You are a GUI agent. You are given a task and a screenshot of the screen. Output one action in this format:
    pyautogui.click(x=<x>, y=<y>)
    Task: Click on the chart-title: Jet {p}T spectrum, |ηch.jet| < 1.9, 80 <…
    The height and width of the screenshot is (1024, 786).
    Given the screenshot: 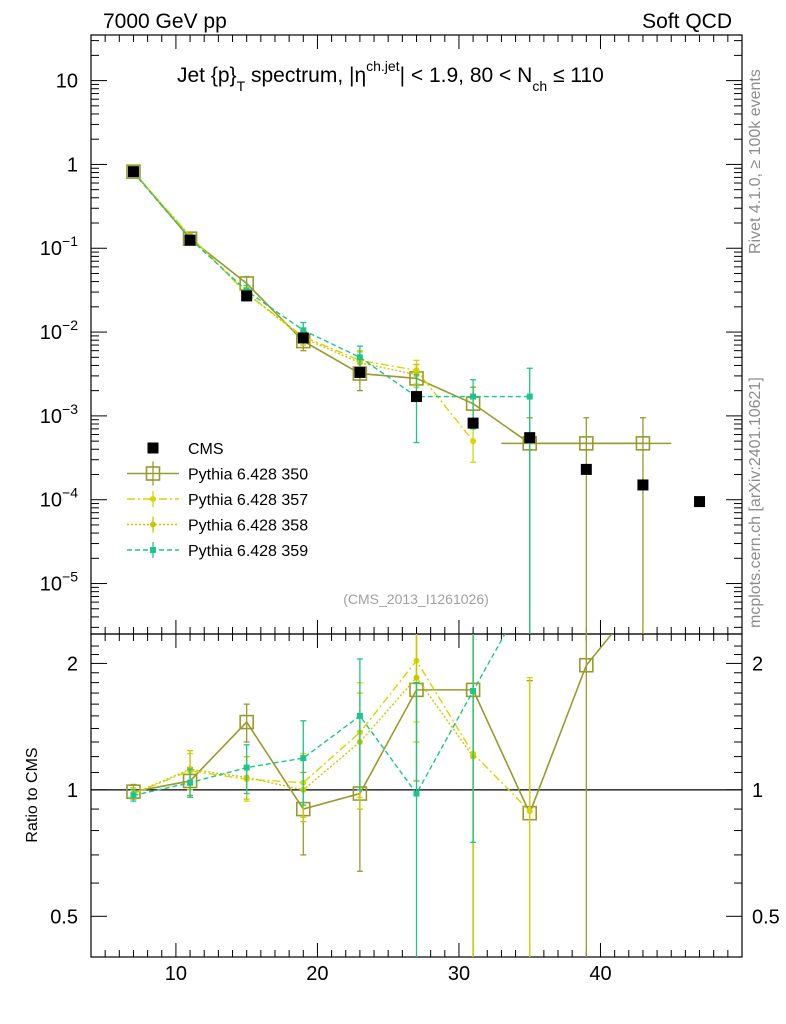 What is the action you would take?
    pyautogui.click(x=390, y=76)
    